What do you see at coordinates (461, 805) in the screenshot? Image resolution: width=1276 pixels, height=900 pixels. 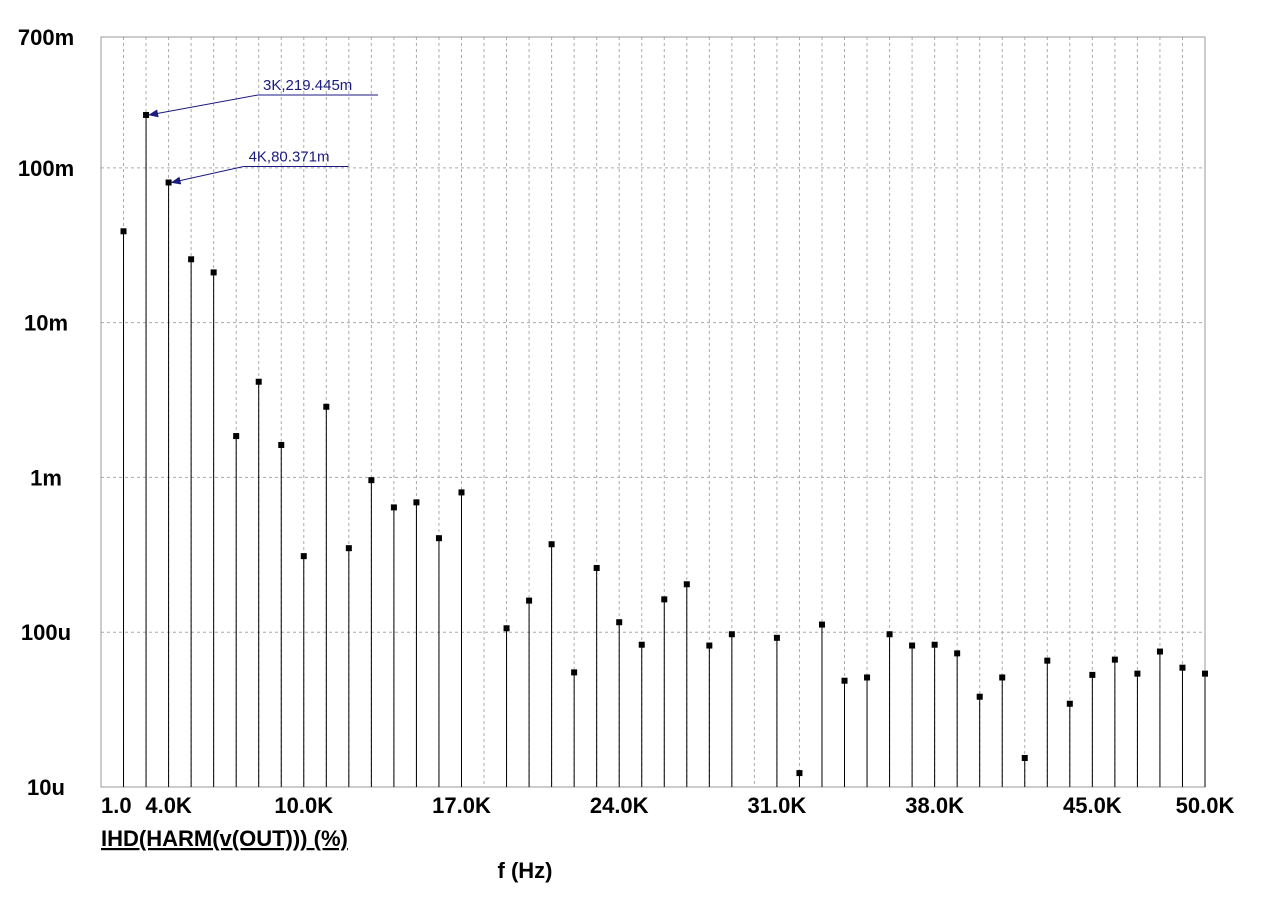 I see `x-tick-label: 17.0K` at bounding box center [461, 805].